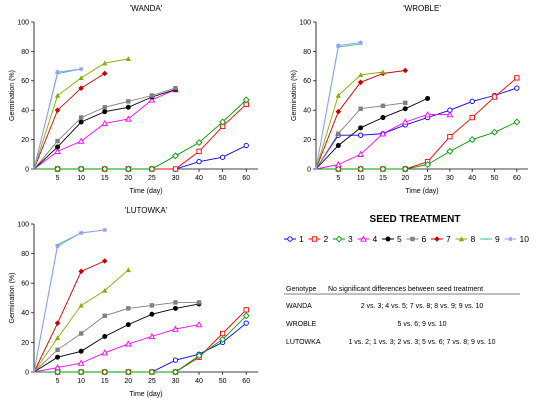  I want to click on legend-marker, so click(412, 239).